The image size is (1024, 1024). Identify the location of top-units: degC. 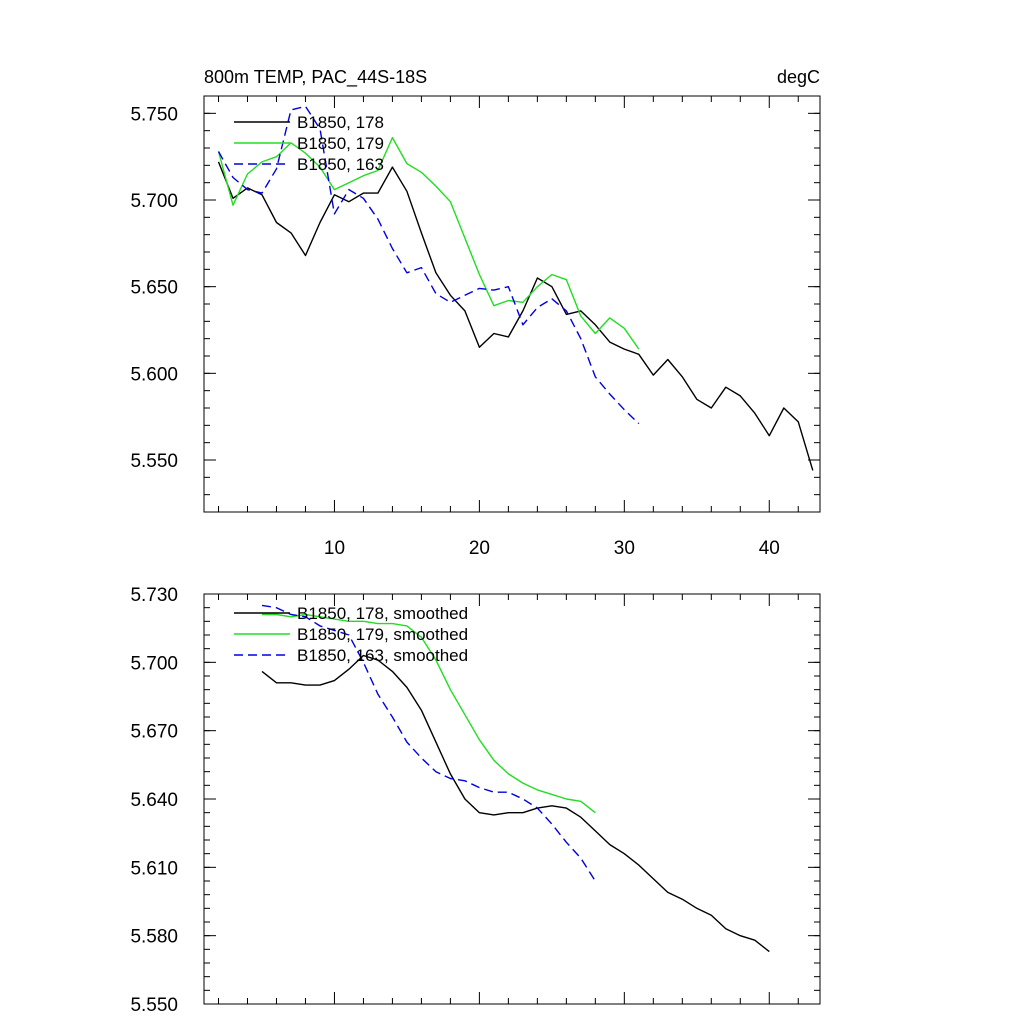
(798, 77).